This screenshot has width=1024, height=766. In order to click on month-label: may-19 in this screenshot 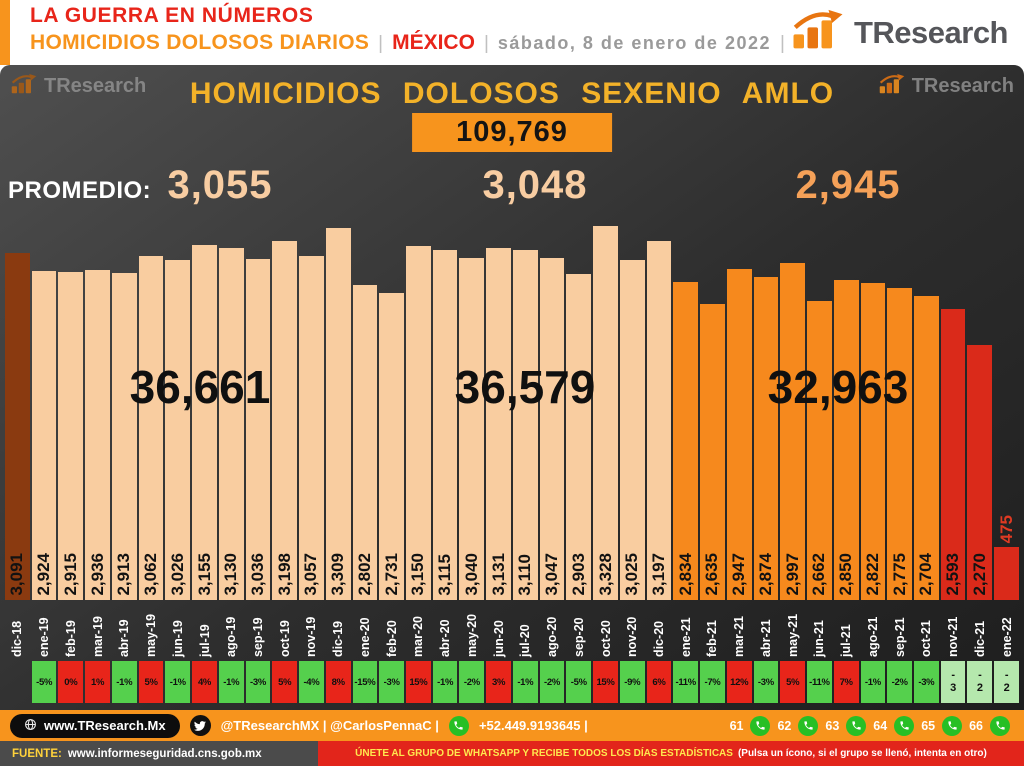, I will do `click(151, 635)`.